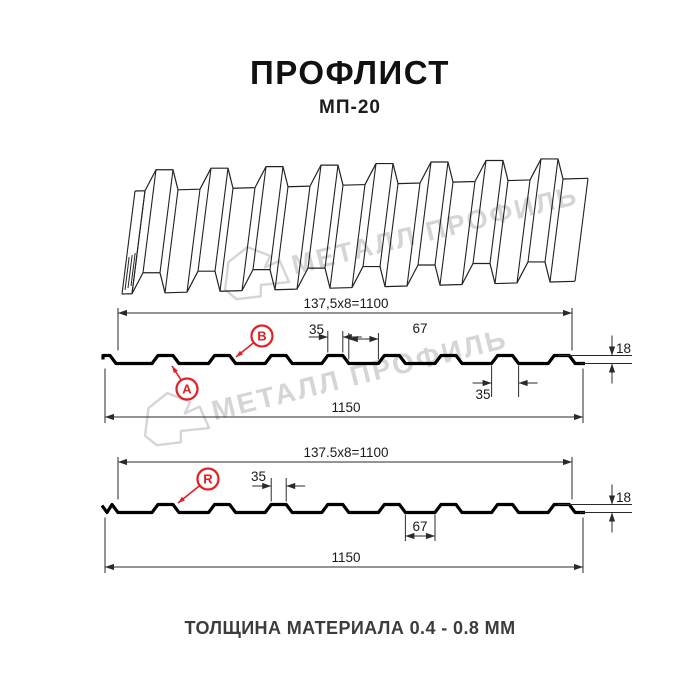 The width and height of the screenshot is (700, 700). I want to click on cross-section-reverse, so click(366, 515).